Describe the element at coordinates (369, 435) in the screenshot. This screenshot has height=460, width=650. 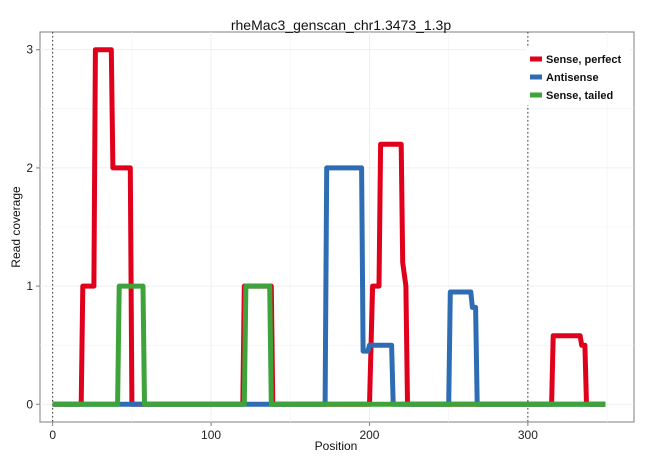
I see `x-tick-label: 200` at that location.